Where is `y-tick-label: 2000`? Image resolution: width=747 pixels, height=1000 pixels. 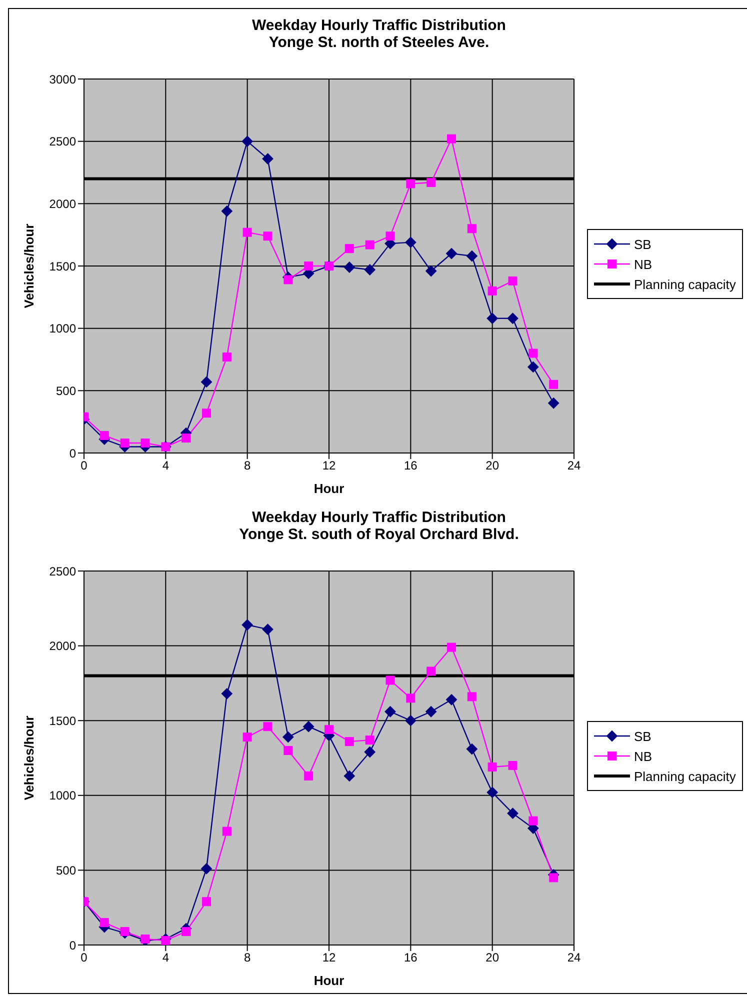
y-tick-label: 2000 is located at coordinates (62, 203).